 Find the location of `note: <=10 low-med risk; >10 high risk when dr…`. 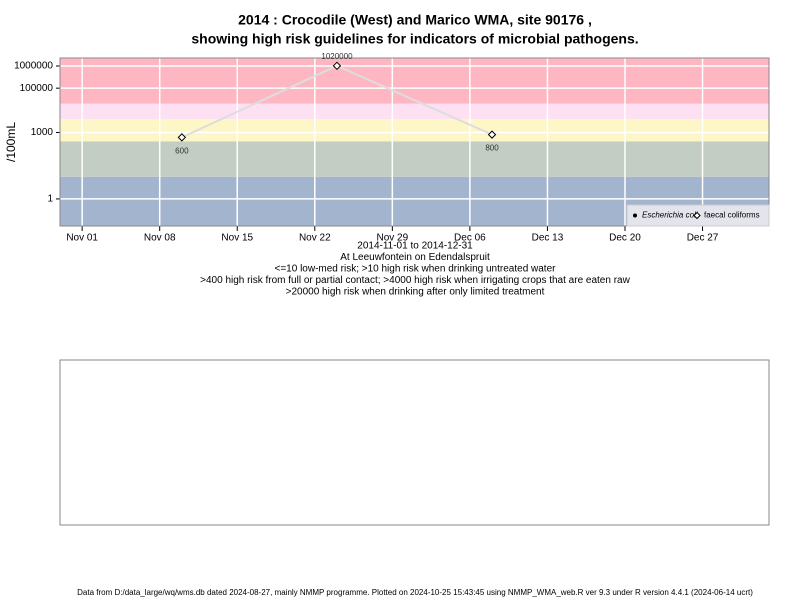

note: <=10 low-med risk; >10 high risk when dr… is located at coordinates (416, 269).